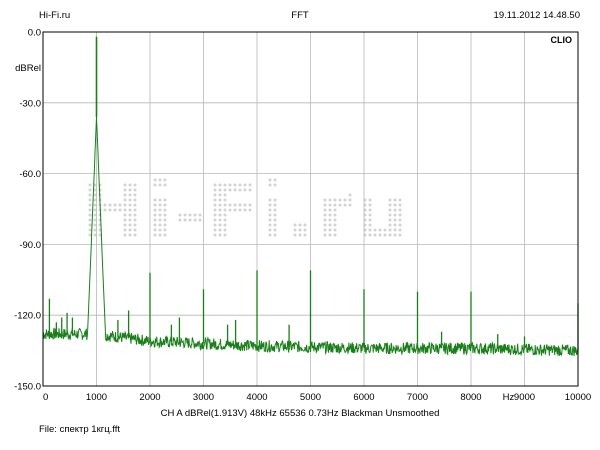  Describe the element at coordinates (470, 397) in the screenshot. I see `x-tick-label: 8000` at that location.